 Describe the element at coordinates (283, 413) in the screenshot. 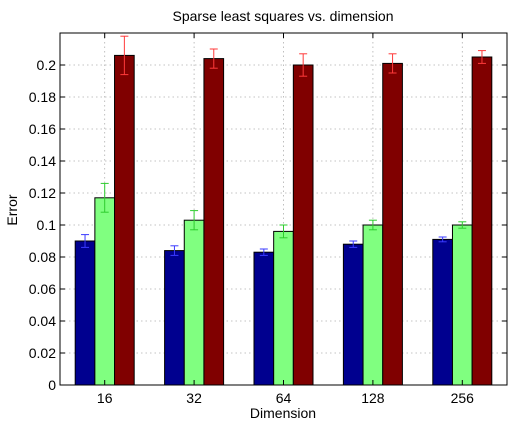

I see `x-axis-label: Dimension` at that location.